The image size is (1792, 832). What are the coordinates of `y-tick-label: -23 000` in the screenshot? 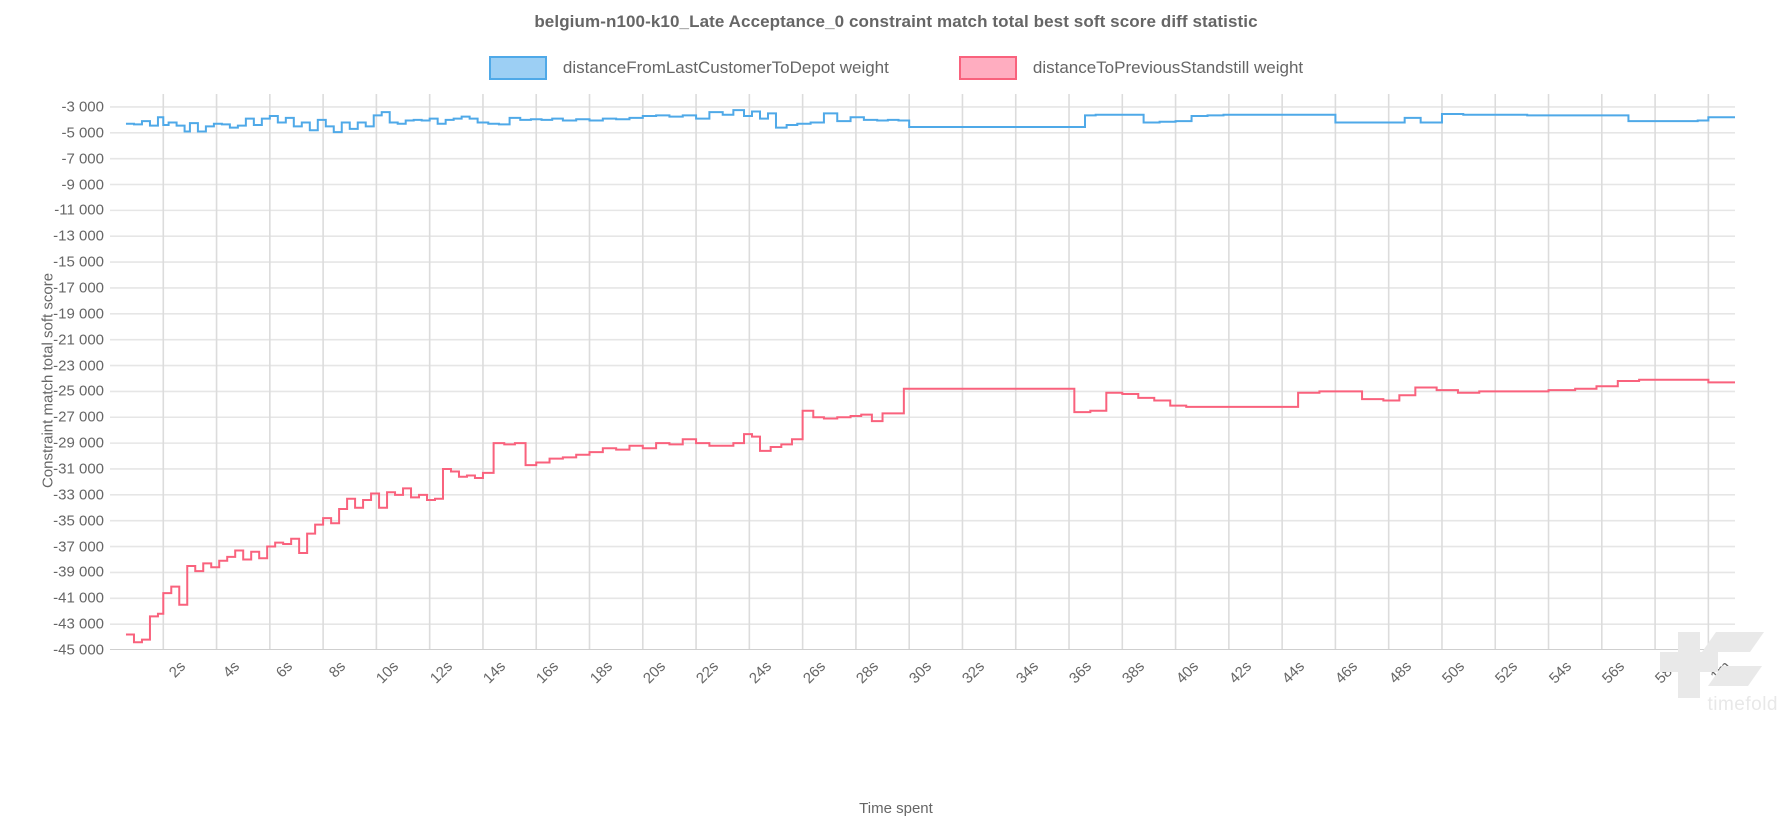 It's located at (78, 366).